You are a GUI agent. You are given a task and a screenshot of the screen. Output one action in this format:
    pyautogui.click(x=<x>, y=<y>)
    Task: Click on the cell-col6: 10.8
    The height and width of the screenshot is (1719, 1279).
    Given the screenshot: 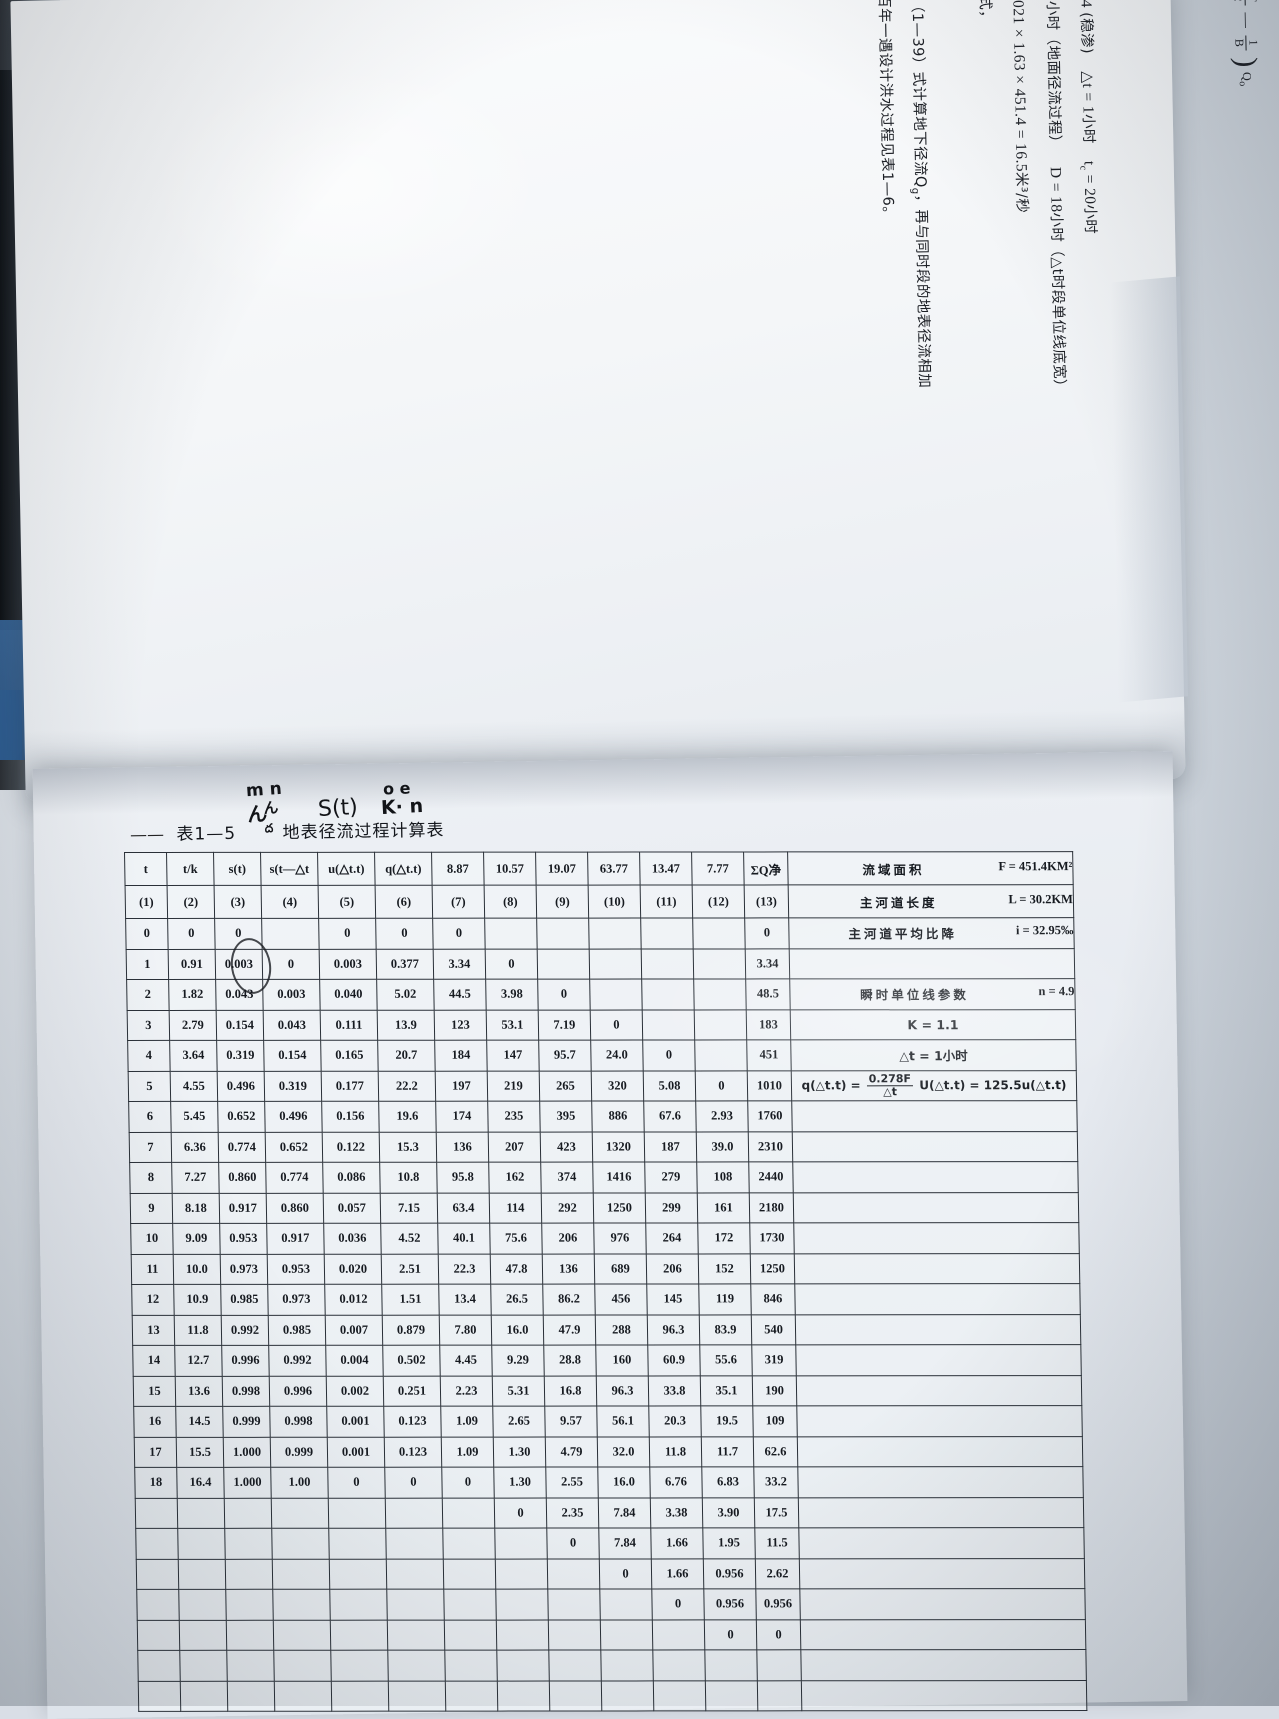 What is the action you would take?
    pyautogui.click(x=408, y=1177)
    